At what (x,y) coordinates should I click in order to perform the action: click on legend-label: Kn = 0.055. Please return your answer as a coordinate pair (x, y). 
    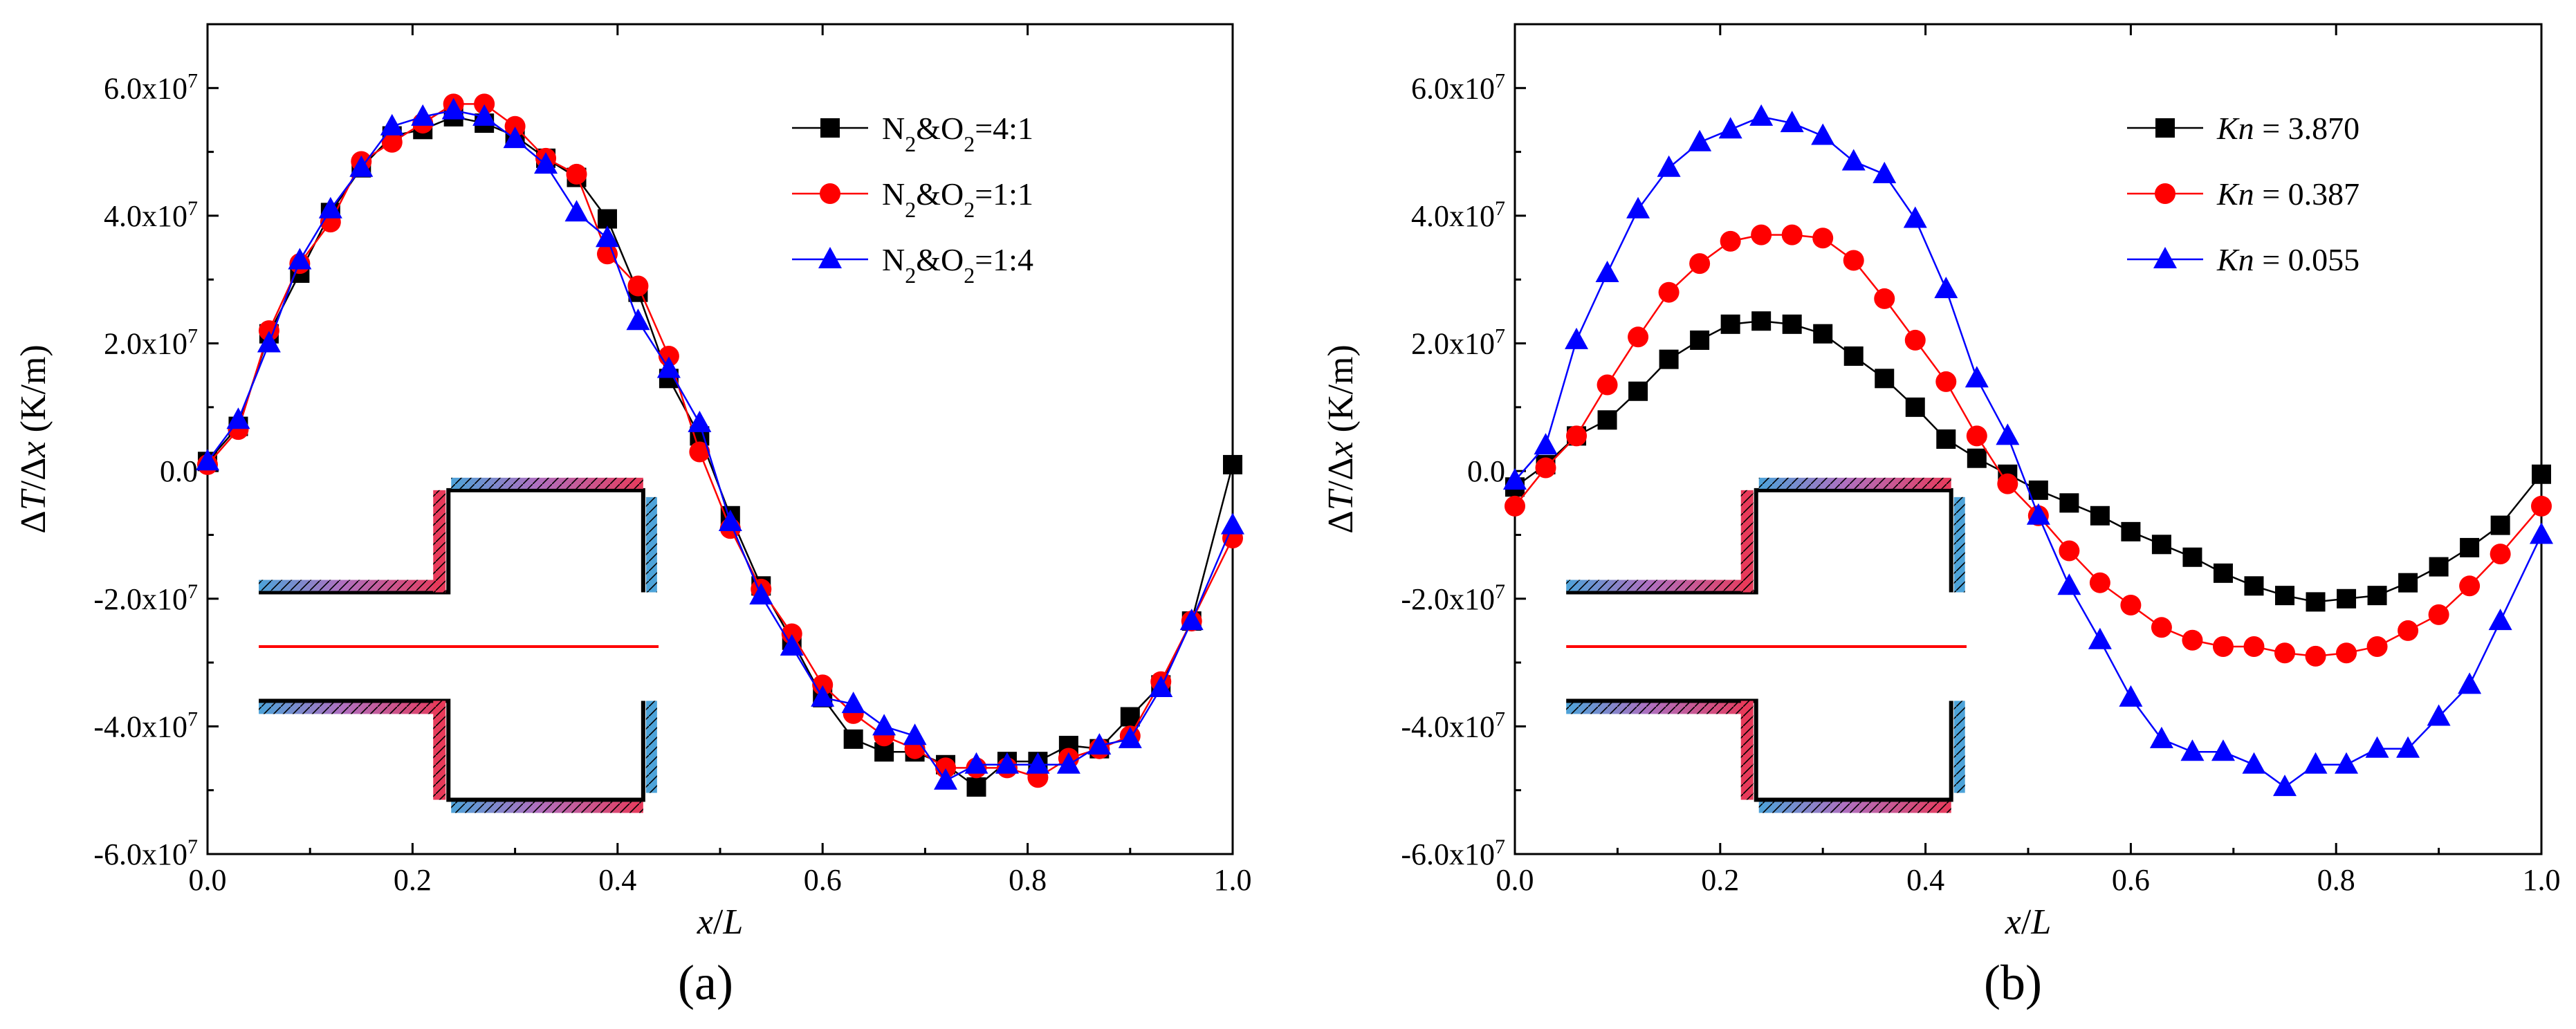
    Looking at the image, I should click on (2287, 259).